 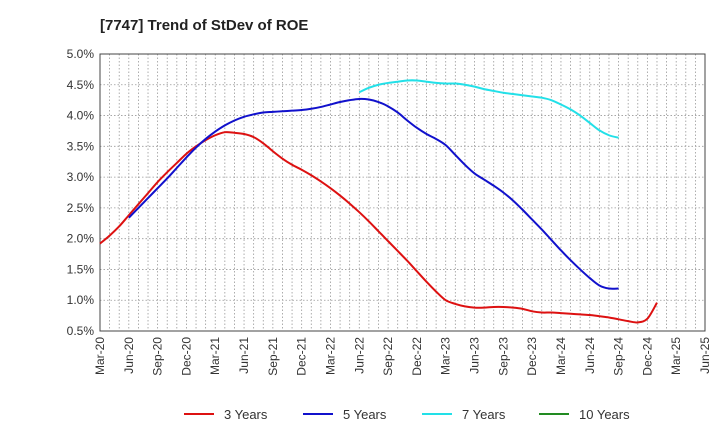 What do you see at coordinates (204, 25) in the screenshot?
I see `chart-title: [7747] Trend of StDev of ROE` at bounding box center [204, 25].